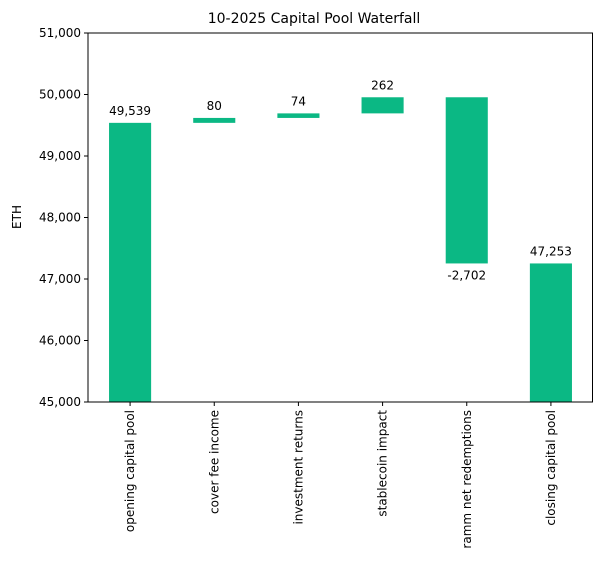  I want to click on bar-value-label: 80, so click(214, 106).